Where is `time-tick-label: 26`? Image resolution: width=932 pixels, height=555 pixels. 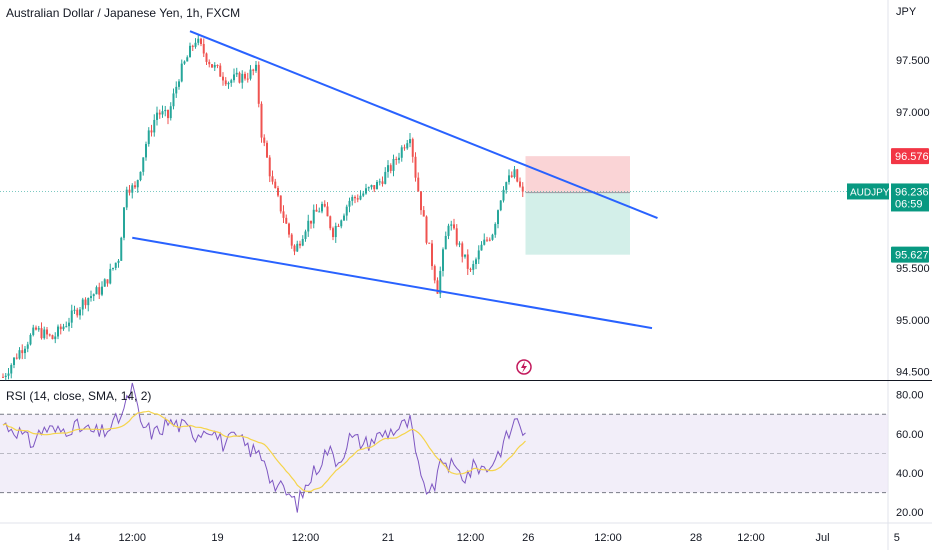
time-tick-label: 26 is located at coordinates (528, 538).